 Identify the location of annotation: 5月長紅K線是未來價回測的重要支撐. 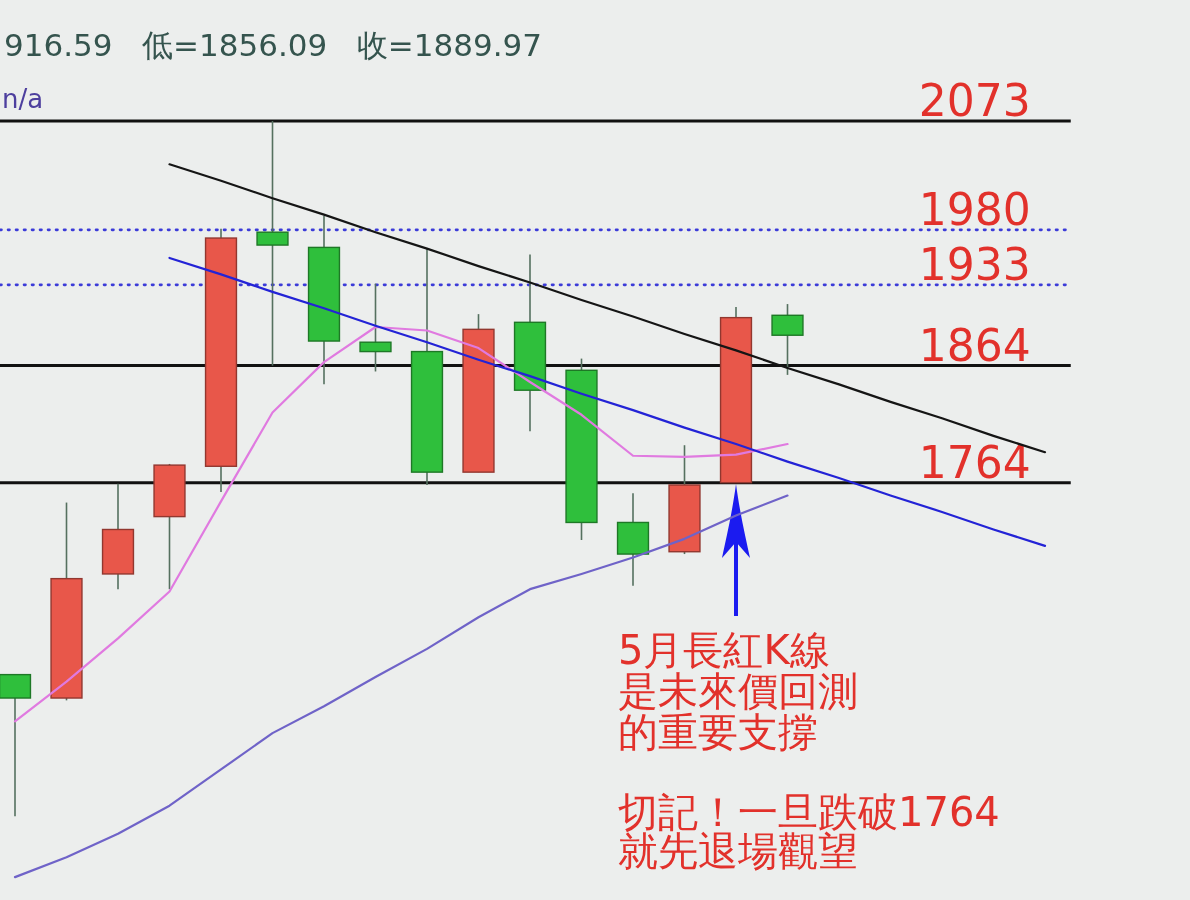
(738, 691).